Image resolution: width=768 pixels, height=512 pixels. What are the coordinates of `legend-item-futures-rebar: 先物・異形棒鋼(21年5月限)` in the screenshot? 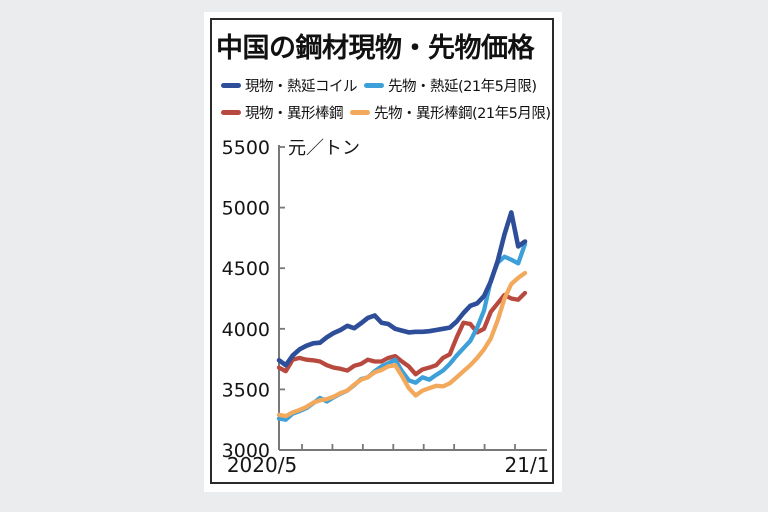 It's located at (450, 112).